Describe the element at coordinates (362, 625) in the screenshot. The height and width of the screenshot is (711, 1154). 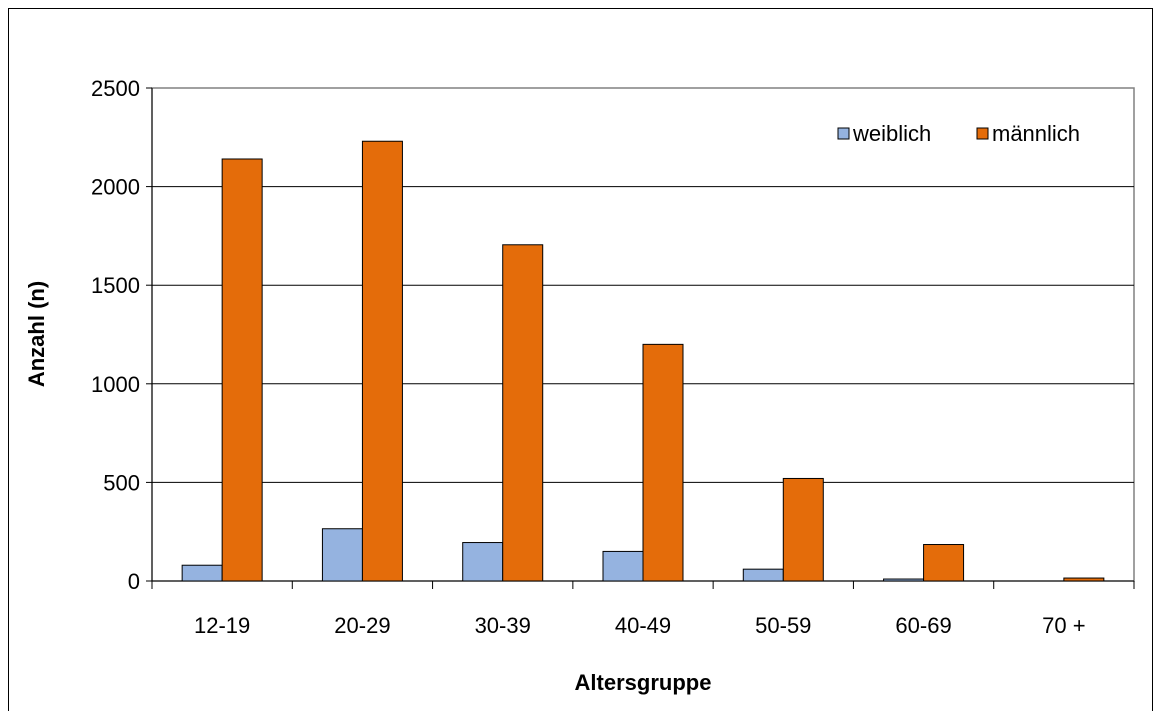
I see `x-tick-label: 20-29` at that location.